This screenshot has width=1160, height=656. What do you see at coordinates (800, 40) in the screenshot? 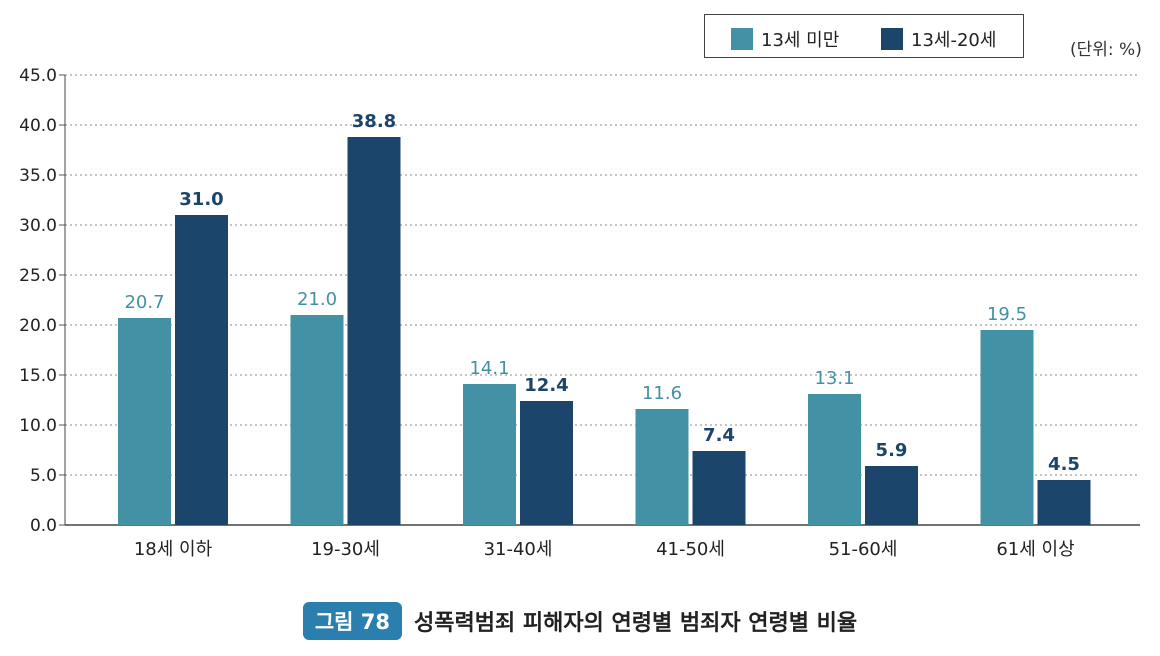
I see `legend-label-series1: 13세 미만` at bounding box center [800, 40].